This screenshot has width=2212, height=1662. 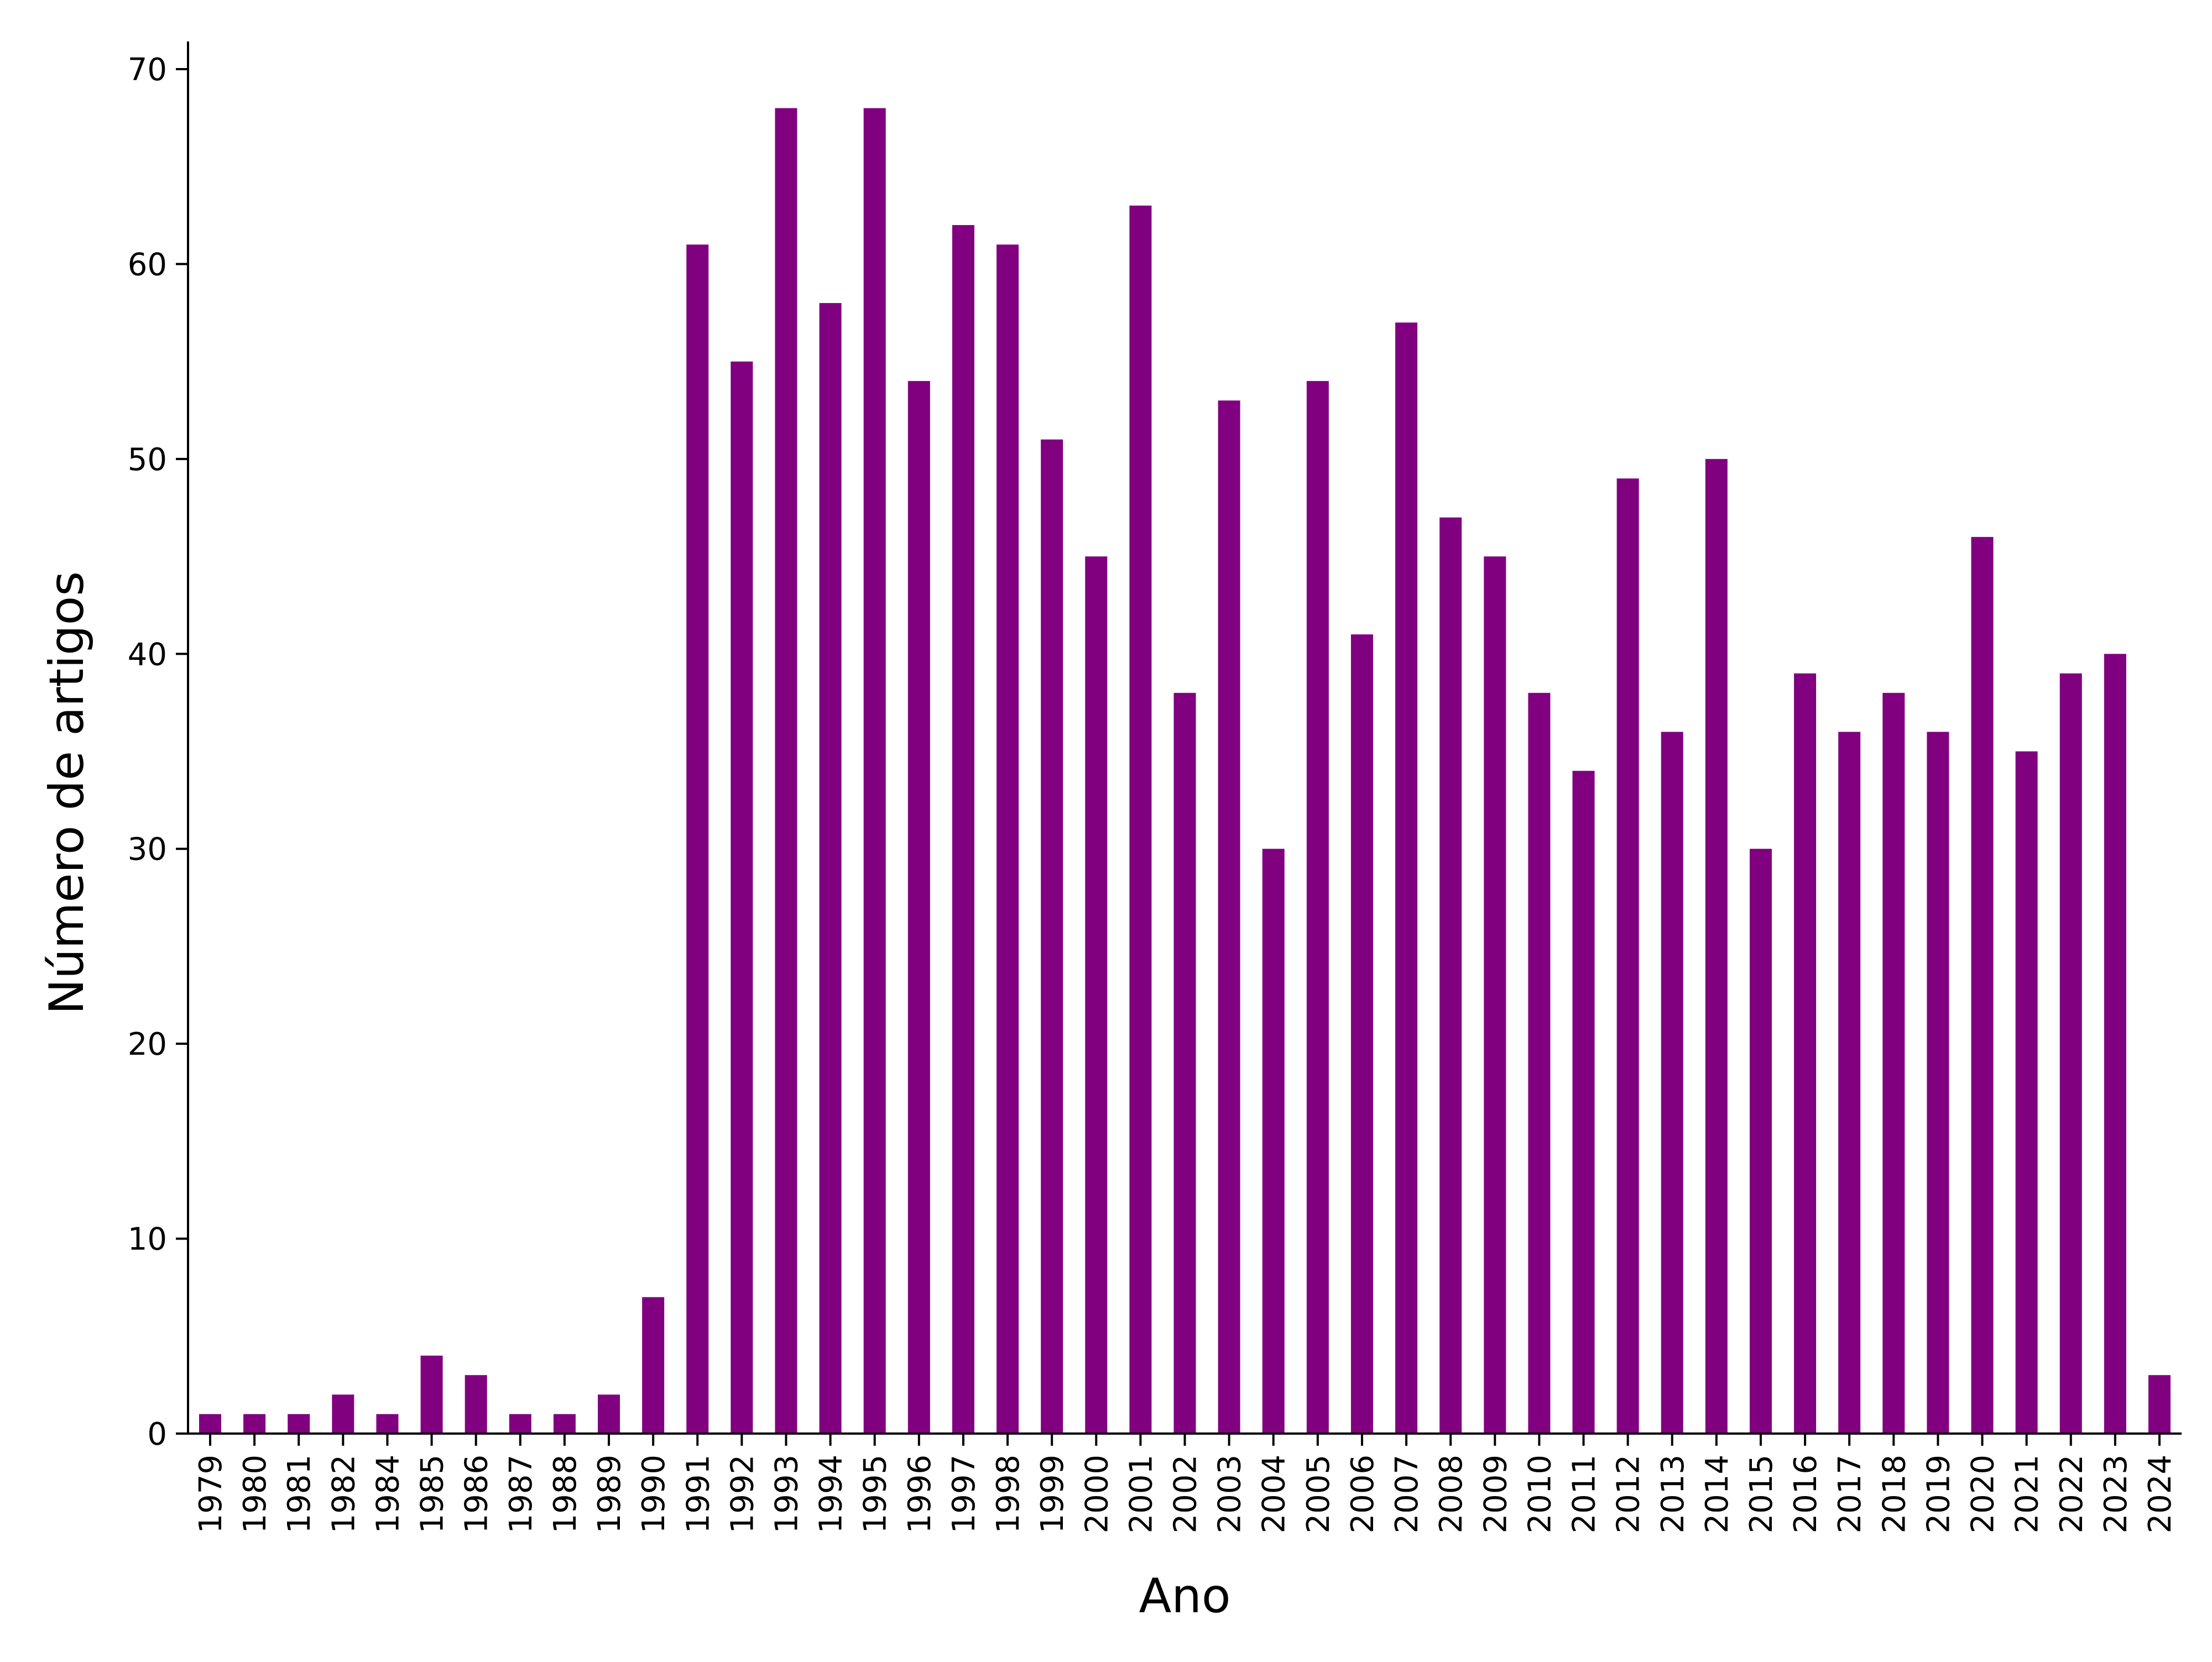 I want to click on bar-2010, so click(x=1540, y=1063).